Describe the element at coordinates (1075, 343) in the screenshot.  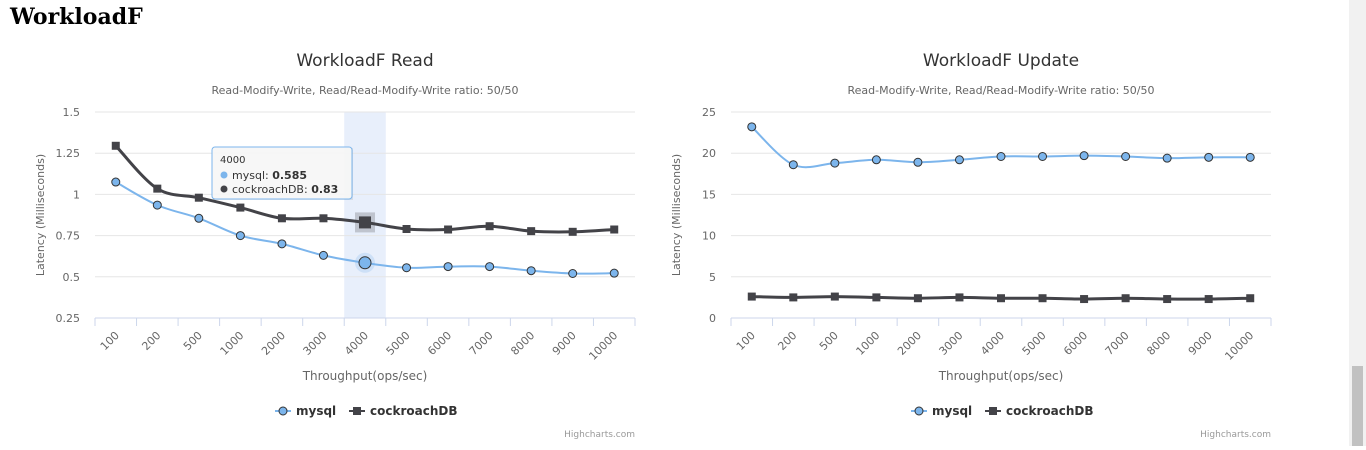
I see `x-tick-label: 6000` at that location.